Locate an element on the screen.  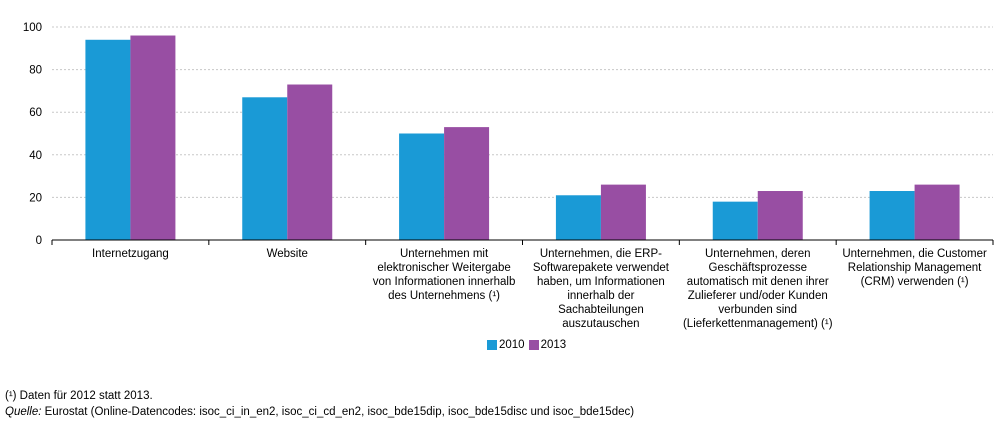
y-tick-label: 20 is located at coordinates (35, 198).